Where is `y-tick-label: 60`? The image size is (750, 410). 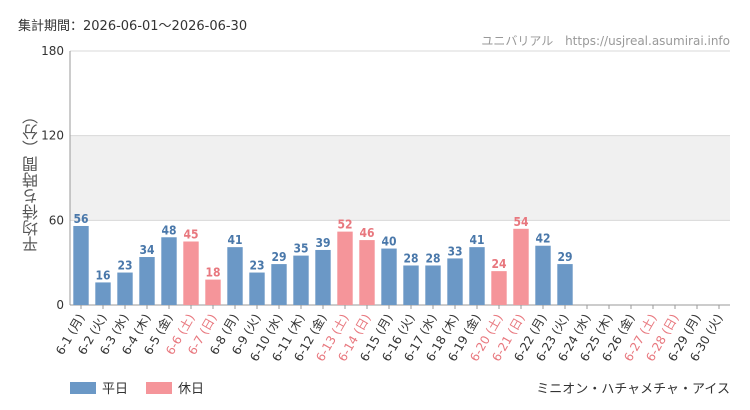 y-tick-label: 60 is located at coordinates (56, 220).